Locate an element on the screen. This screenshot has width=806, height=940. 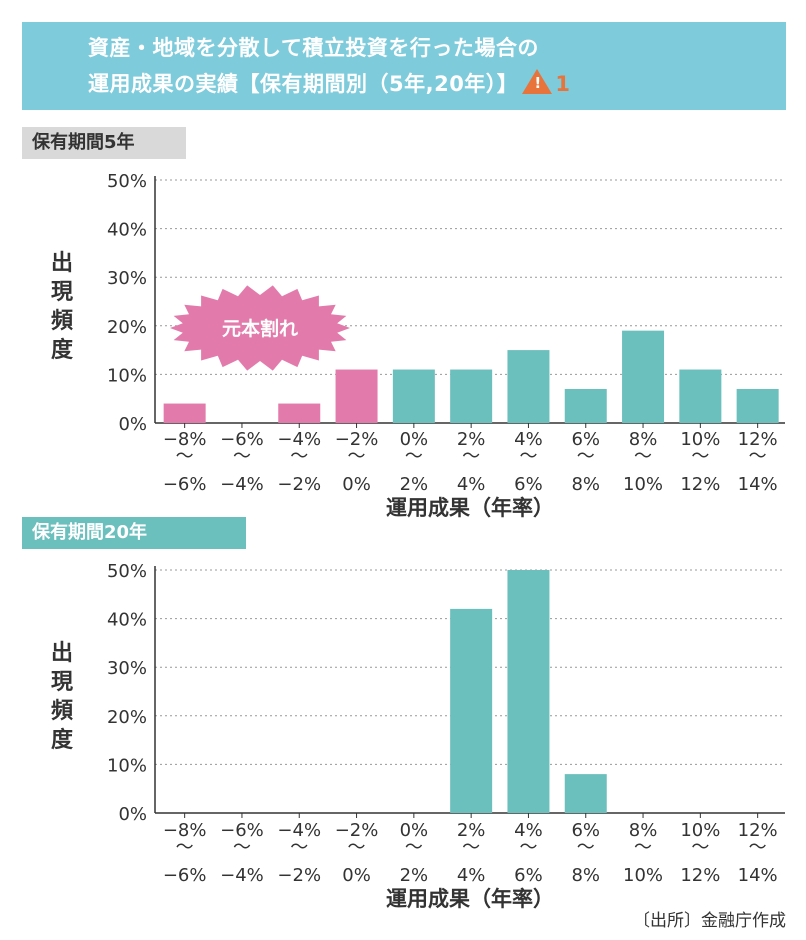
chart1-annotation-label: 元本割れ is located at coordinates (260, 328).